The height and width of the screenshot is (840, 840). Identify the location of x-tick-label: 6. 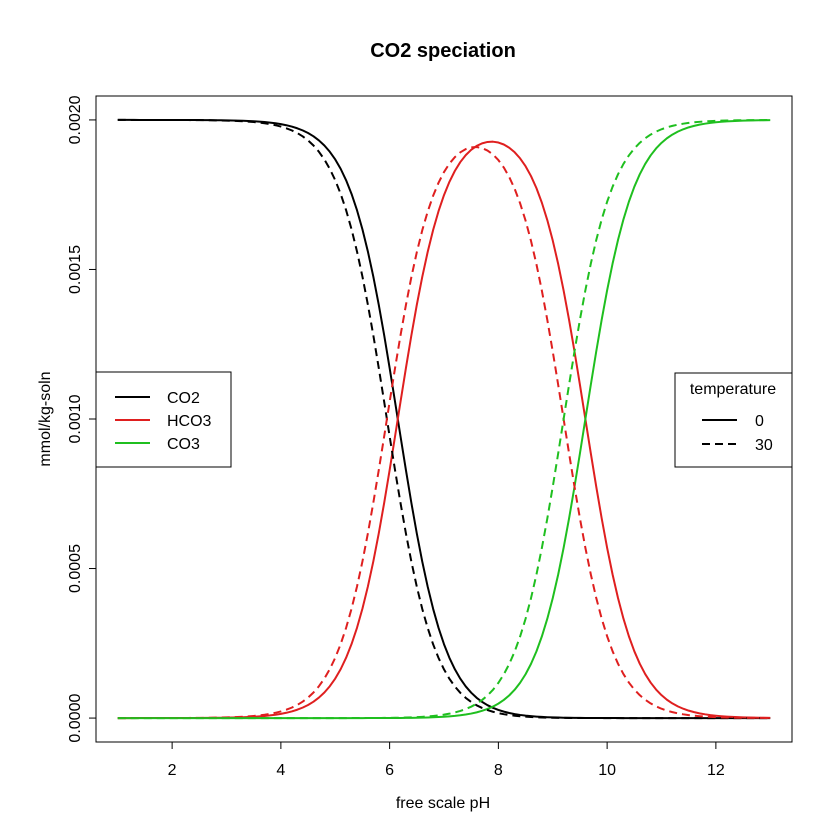
(389, 770).